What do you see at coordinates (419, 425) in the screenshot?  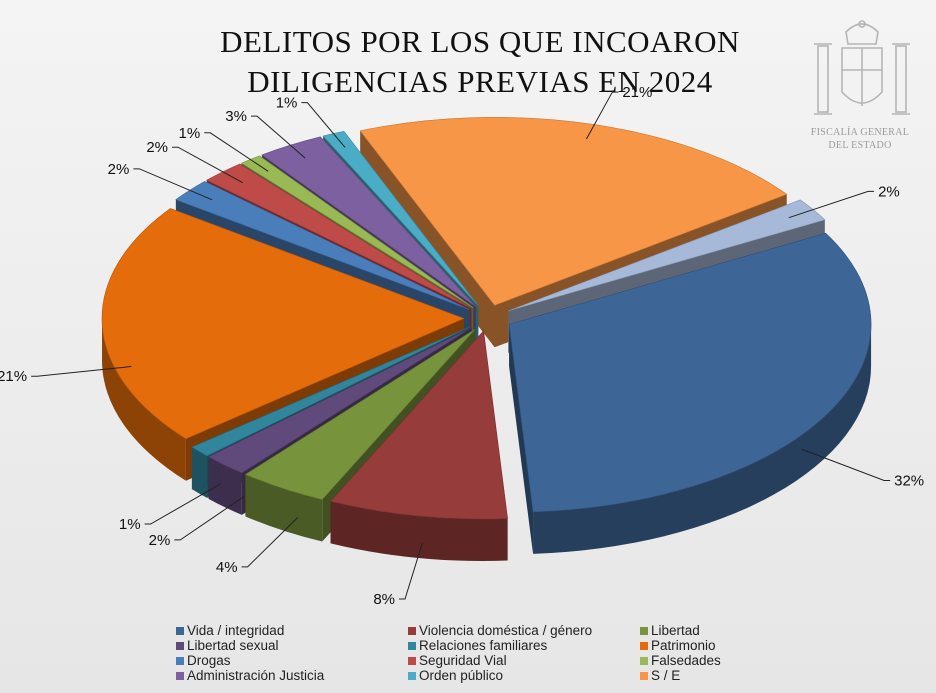 I see `pie-slice-violencia-dom-stica-g-nero` at bounding box center [419, 425].